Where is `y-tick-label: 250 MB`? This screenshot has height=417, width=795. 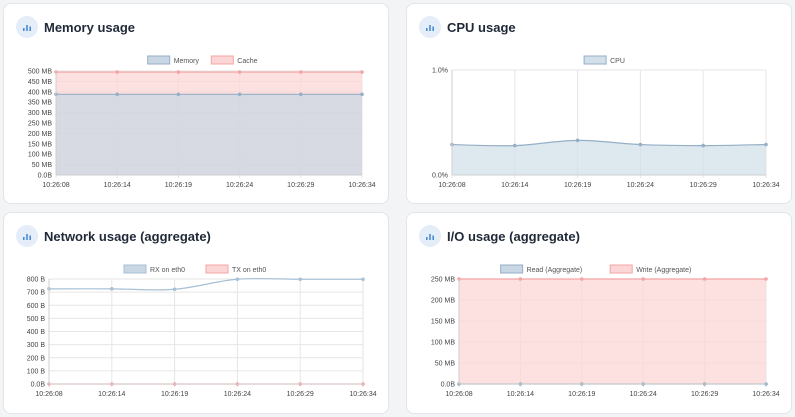 y-tick-label: 250 MB is located at coordinates (443, 280).